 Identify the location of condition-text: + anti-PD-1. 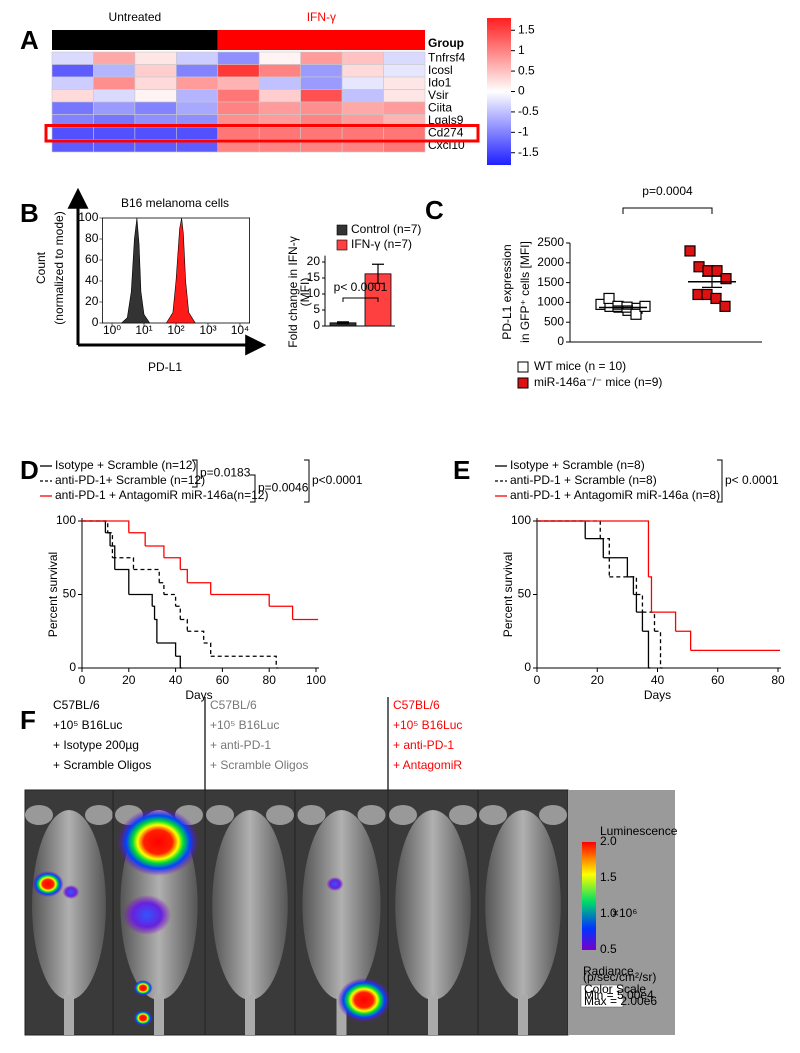
(240, 745).